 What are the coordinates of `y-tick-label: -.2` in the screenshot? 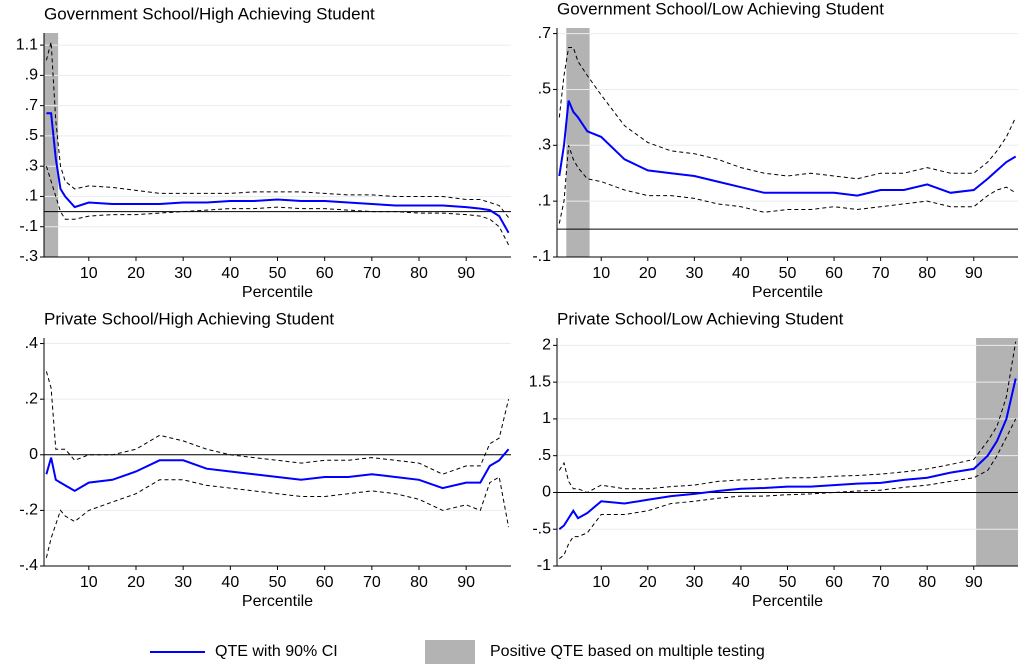 It's located at (28, 510).